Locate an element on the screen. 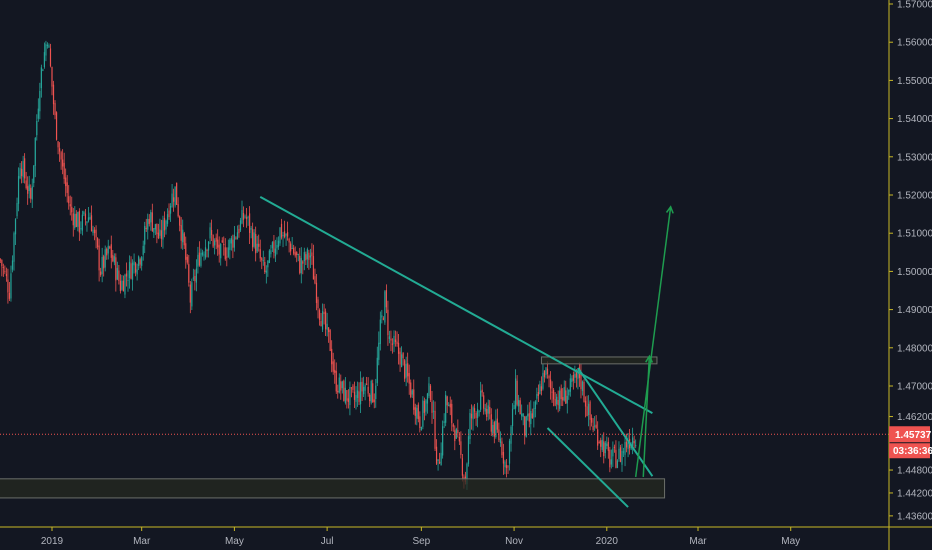 The height and width of the screenshot is (550, 932). countdown-badge is located at coordinates (909, 451).